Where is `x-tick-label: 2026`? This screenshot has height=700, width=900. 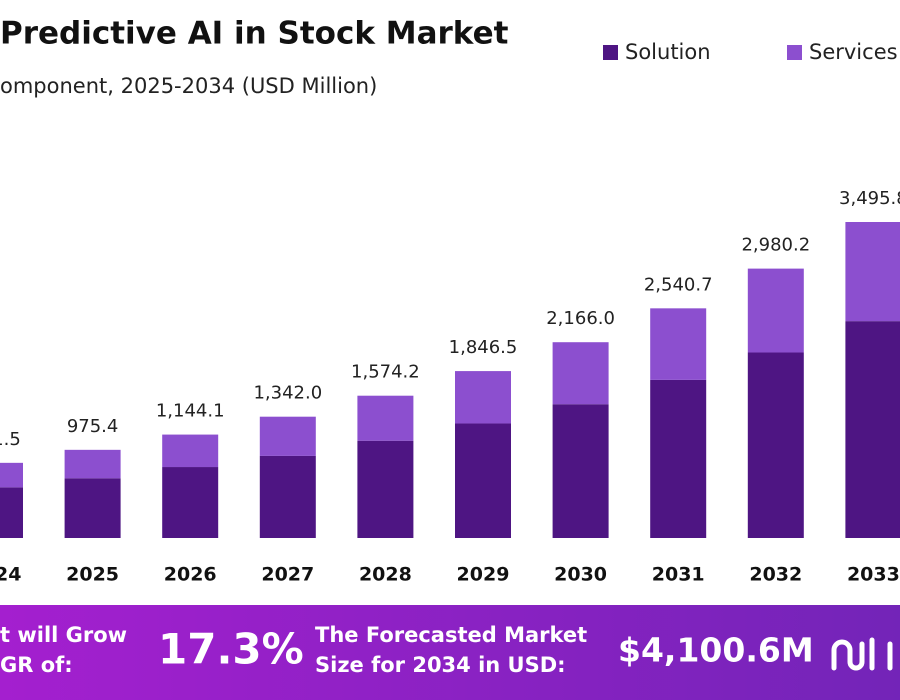
x-tick-label: 2026 is located at coordinates (190, 575).